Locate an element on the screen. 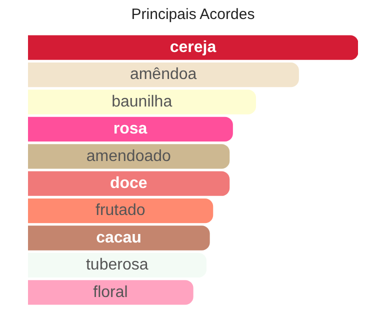  y-tick-label: cacau is located at coordinates (119, 237).